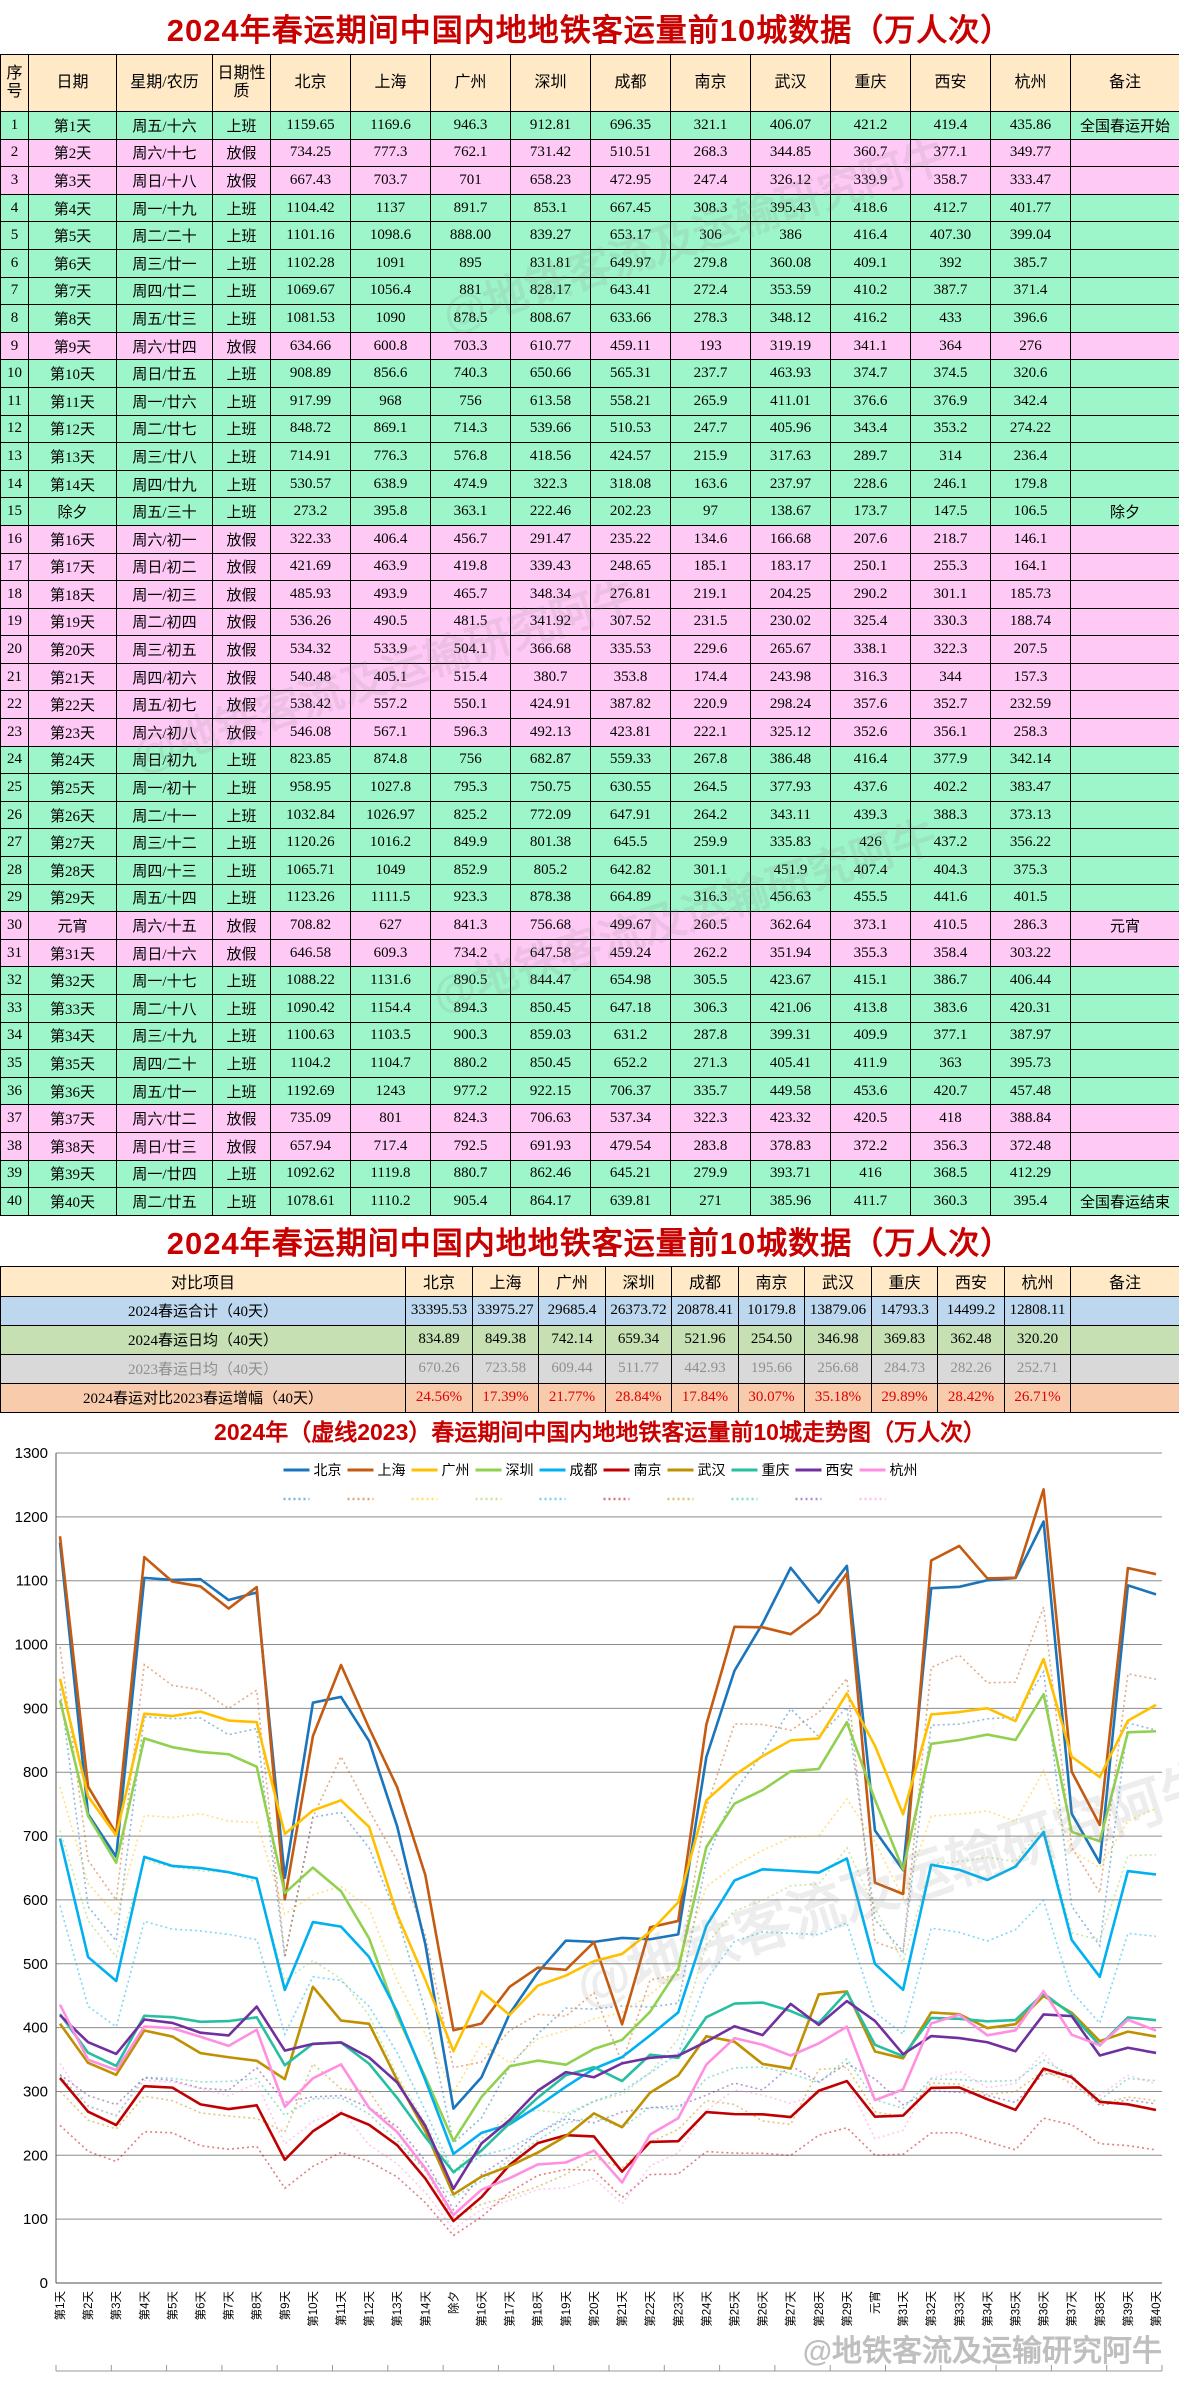 The width and height of the screenshot is (1179, 2394). What do you see at coordinates (72, 291) in the screenshot?
I see `table-cell: 第7天` at bounding box center [72, 291].